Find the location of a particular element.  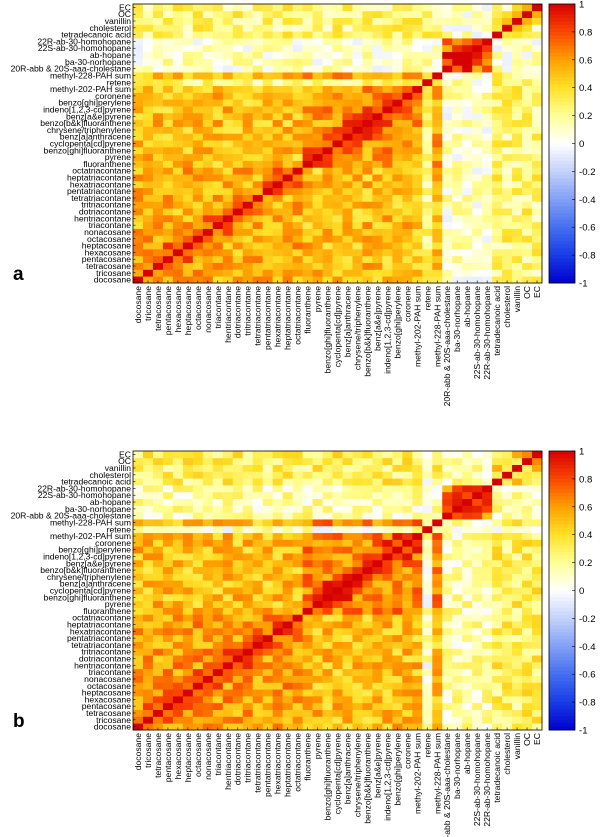

y-tick-label: tetradecanoic acid is located at coordinates (96, 482).